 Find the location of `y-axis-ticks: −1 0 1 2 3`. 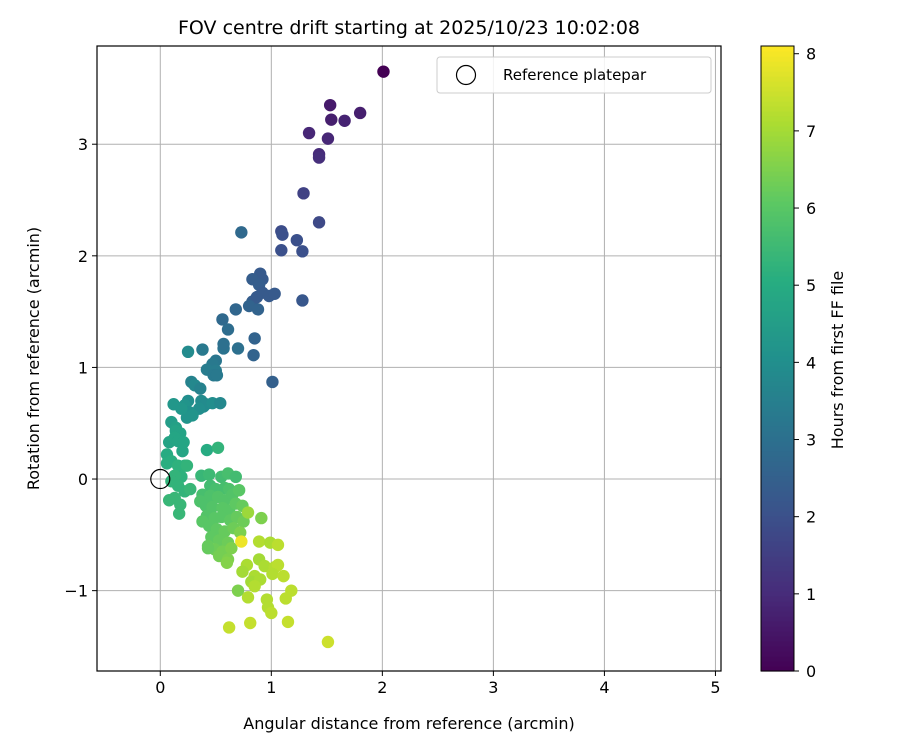

y-axis-ticks: −1 0 1 2 3 is located at coordinates (80, 368).